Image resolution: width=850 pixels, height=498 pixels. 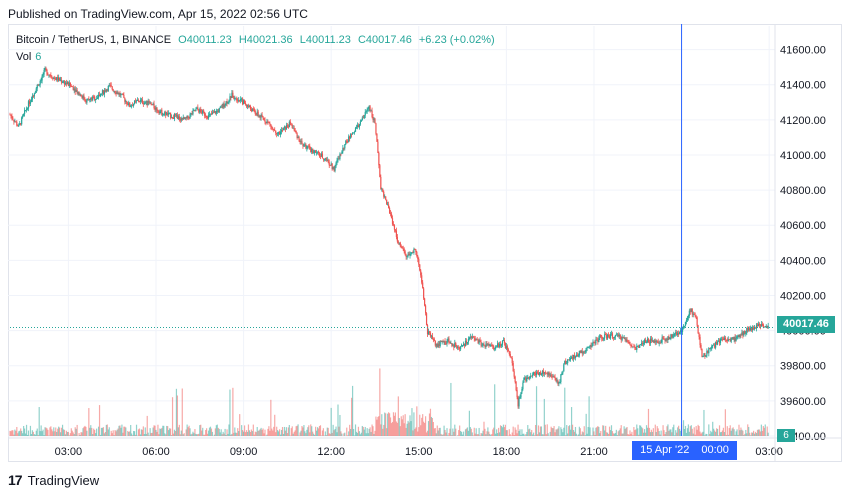 I want to click on y-tick-label: 40200.00, so click(x=803, y=296).